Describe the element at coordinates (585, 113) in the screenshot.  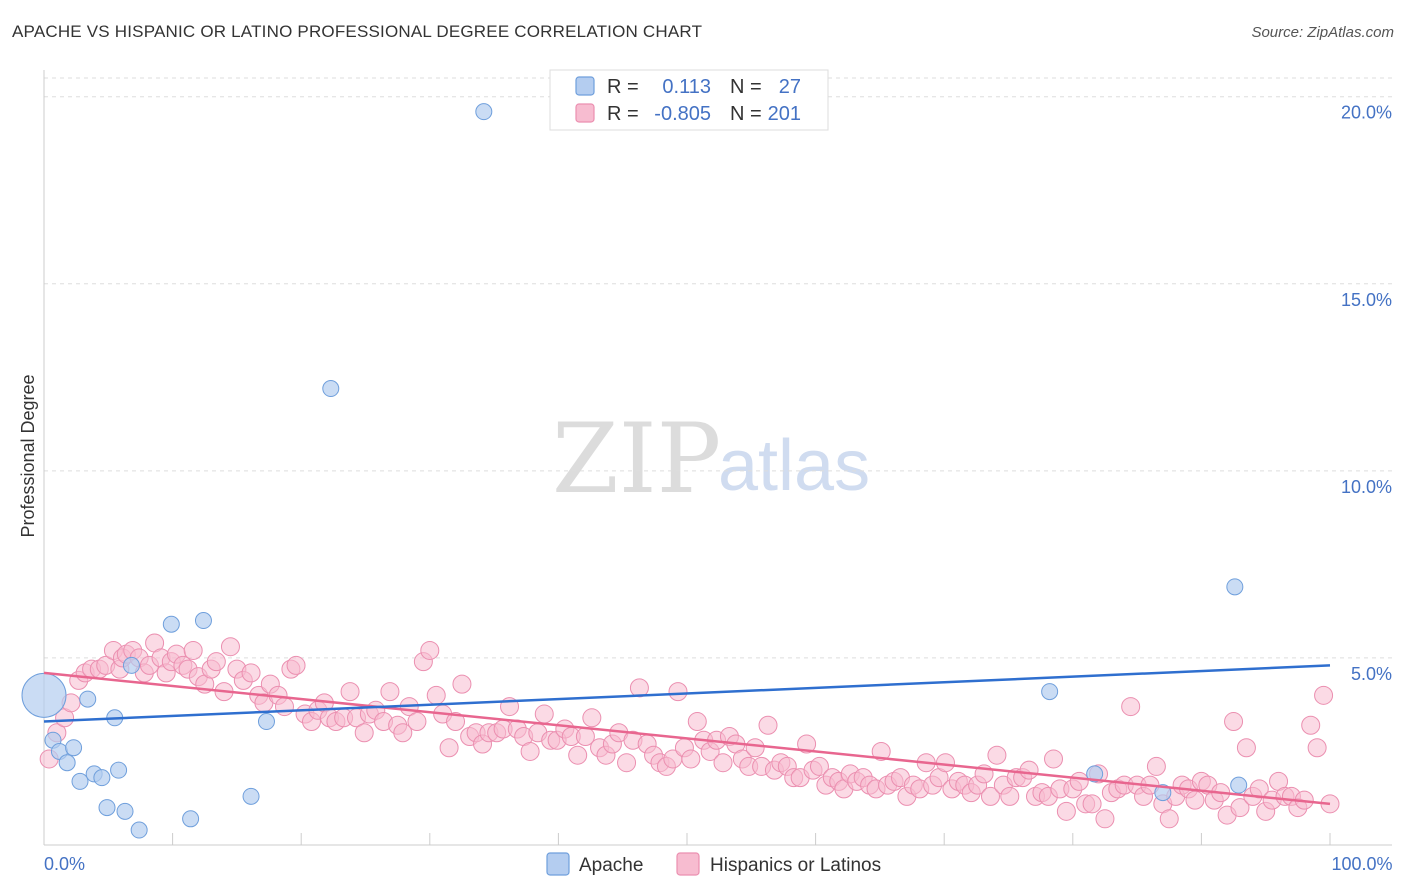
I see `legend-hispanic-swatch` at that location.